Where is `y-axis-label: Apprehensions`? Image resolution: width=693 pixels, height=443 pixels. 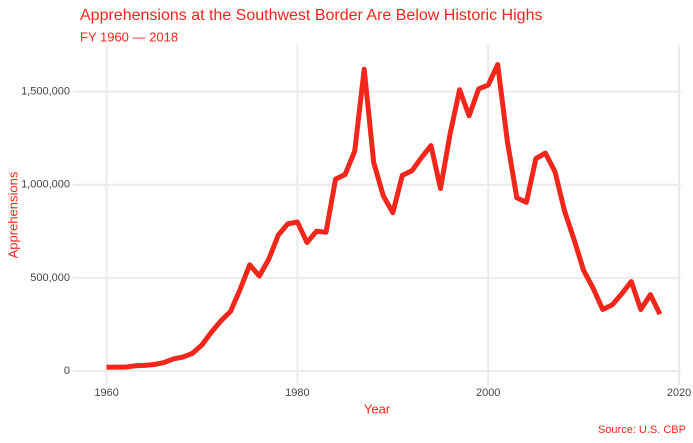 y-axis-label: Apprehensions is located at coordinates (12, 214).